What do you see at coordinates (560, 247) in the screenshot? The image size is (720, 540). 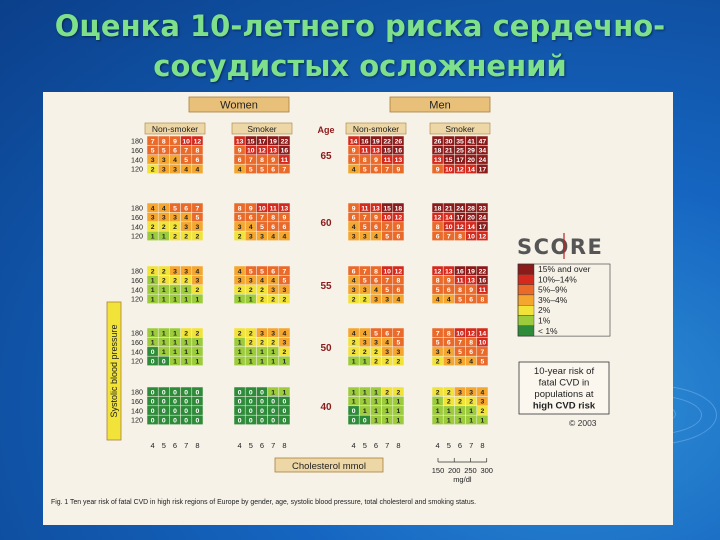 I see `score-logo: SCORE` at bounding box center [560, 247].